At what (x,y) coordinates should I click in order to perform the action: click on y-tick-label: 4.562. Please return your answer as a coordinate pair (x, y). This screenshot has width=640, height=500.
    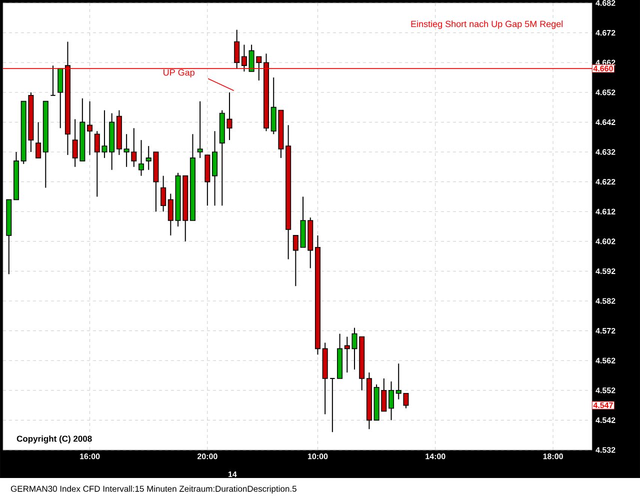
    Looking at the image, I should click on (606, 361).